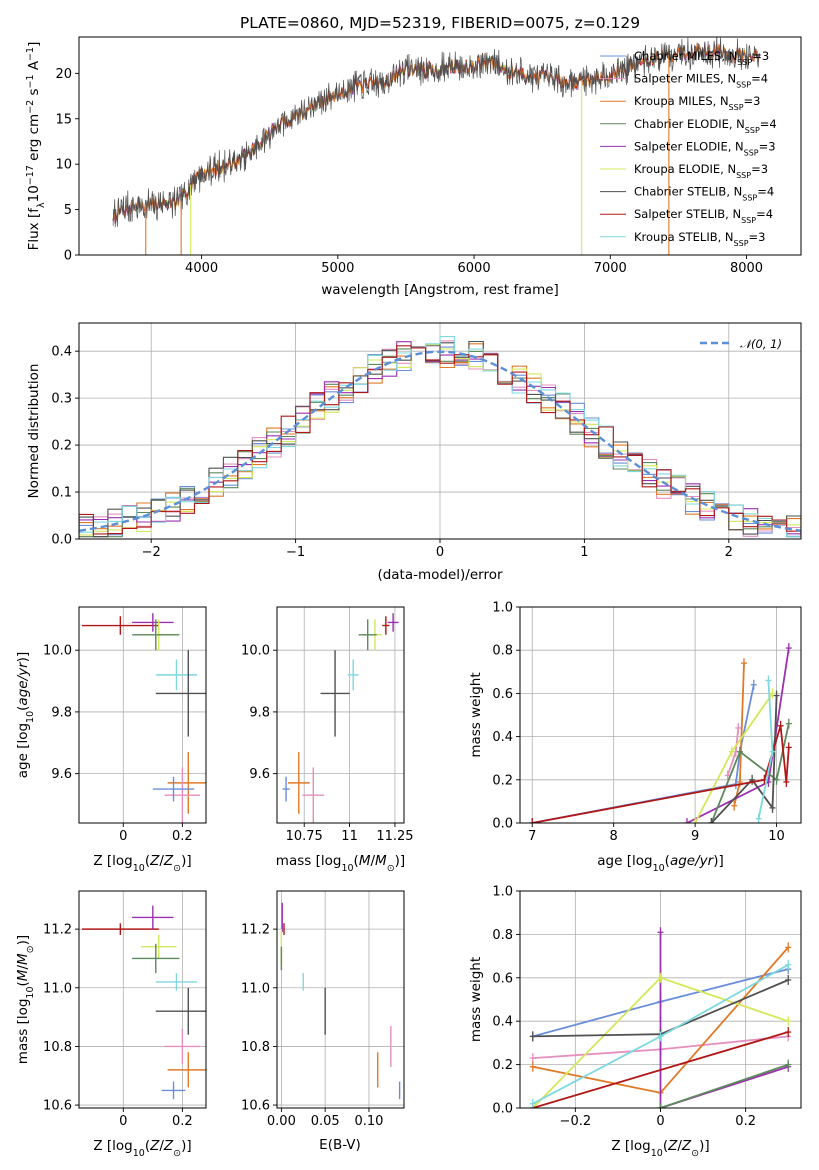  I want to click on mass-weight-line, so click(744, 759).